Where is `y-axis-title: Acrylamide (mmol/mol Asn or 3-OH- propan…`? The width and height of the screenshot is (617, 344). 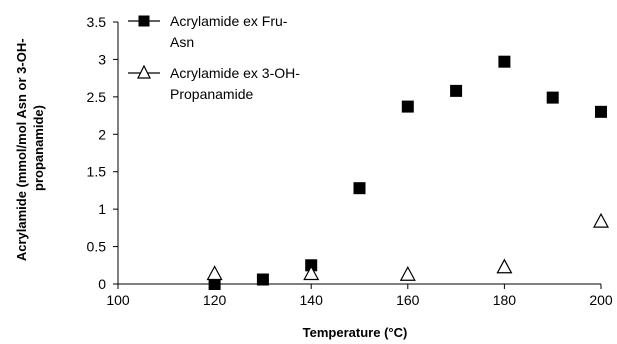 y-axis-title: Acrylamide (mmol/mol Asn or 3-OH- propan… is located at coordinates (30, 148).